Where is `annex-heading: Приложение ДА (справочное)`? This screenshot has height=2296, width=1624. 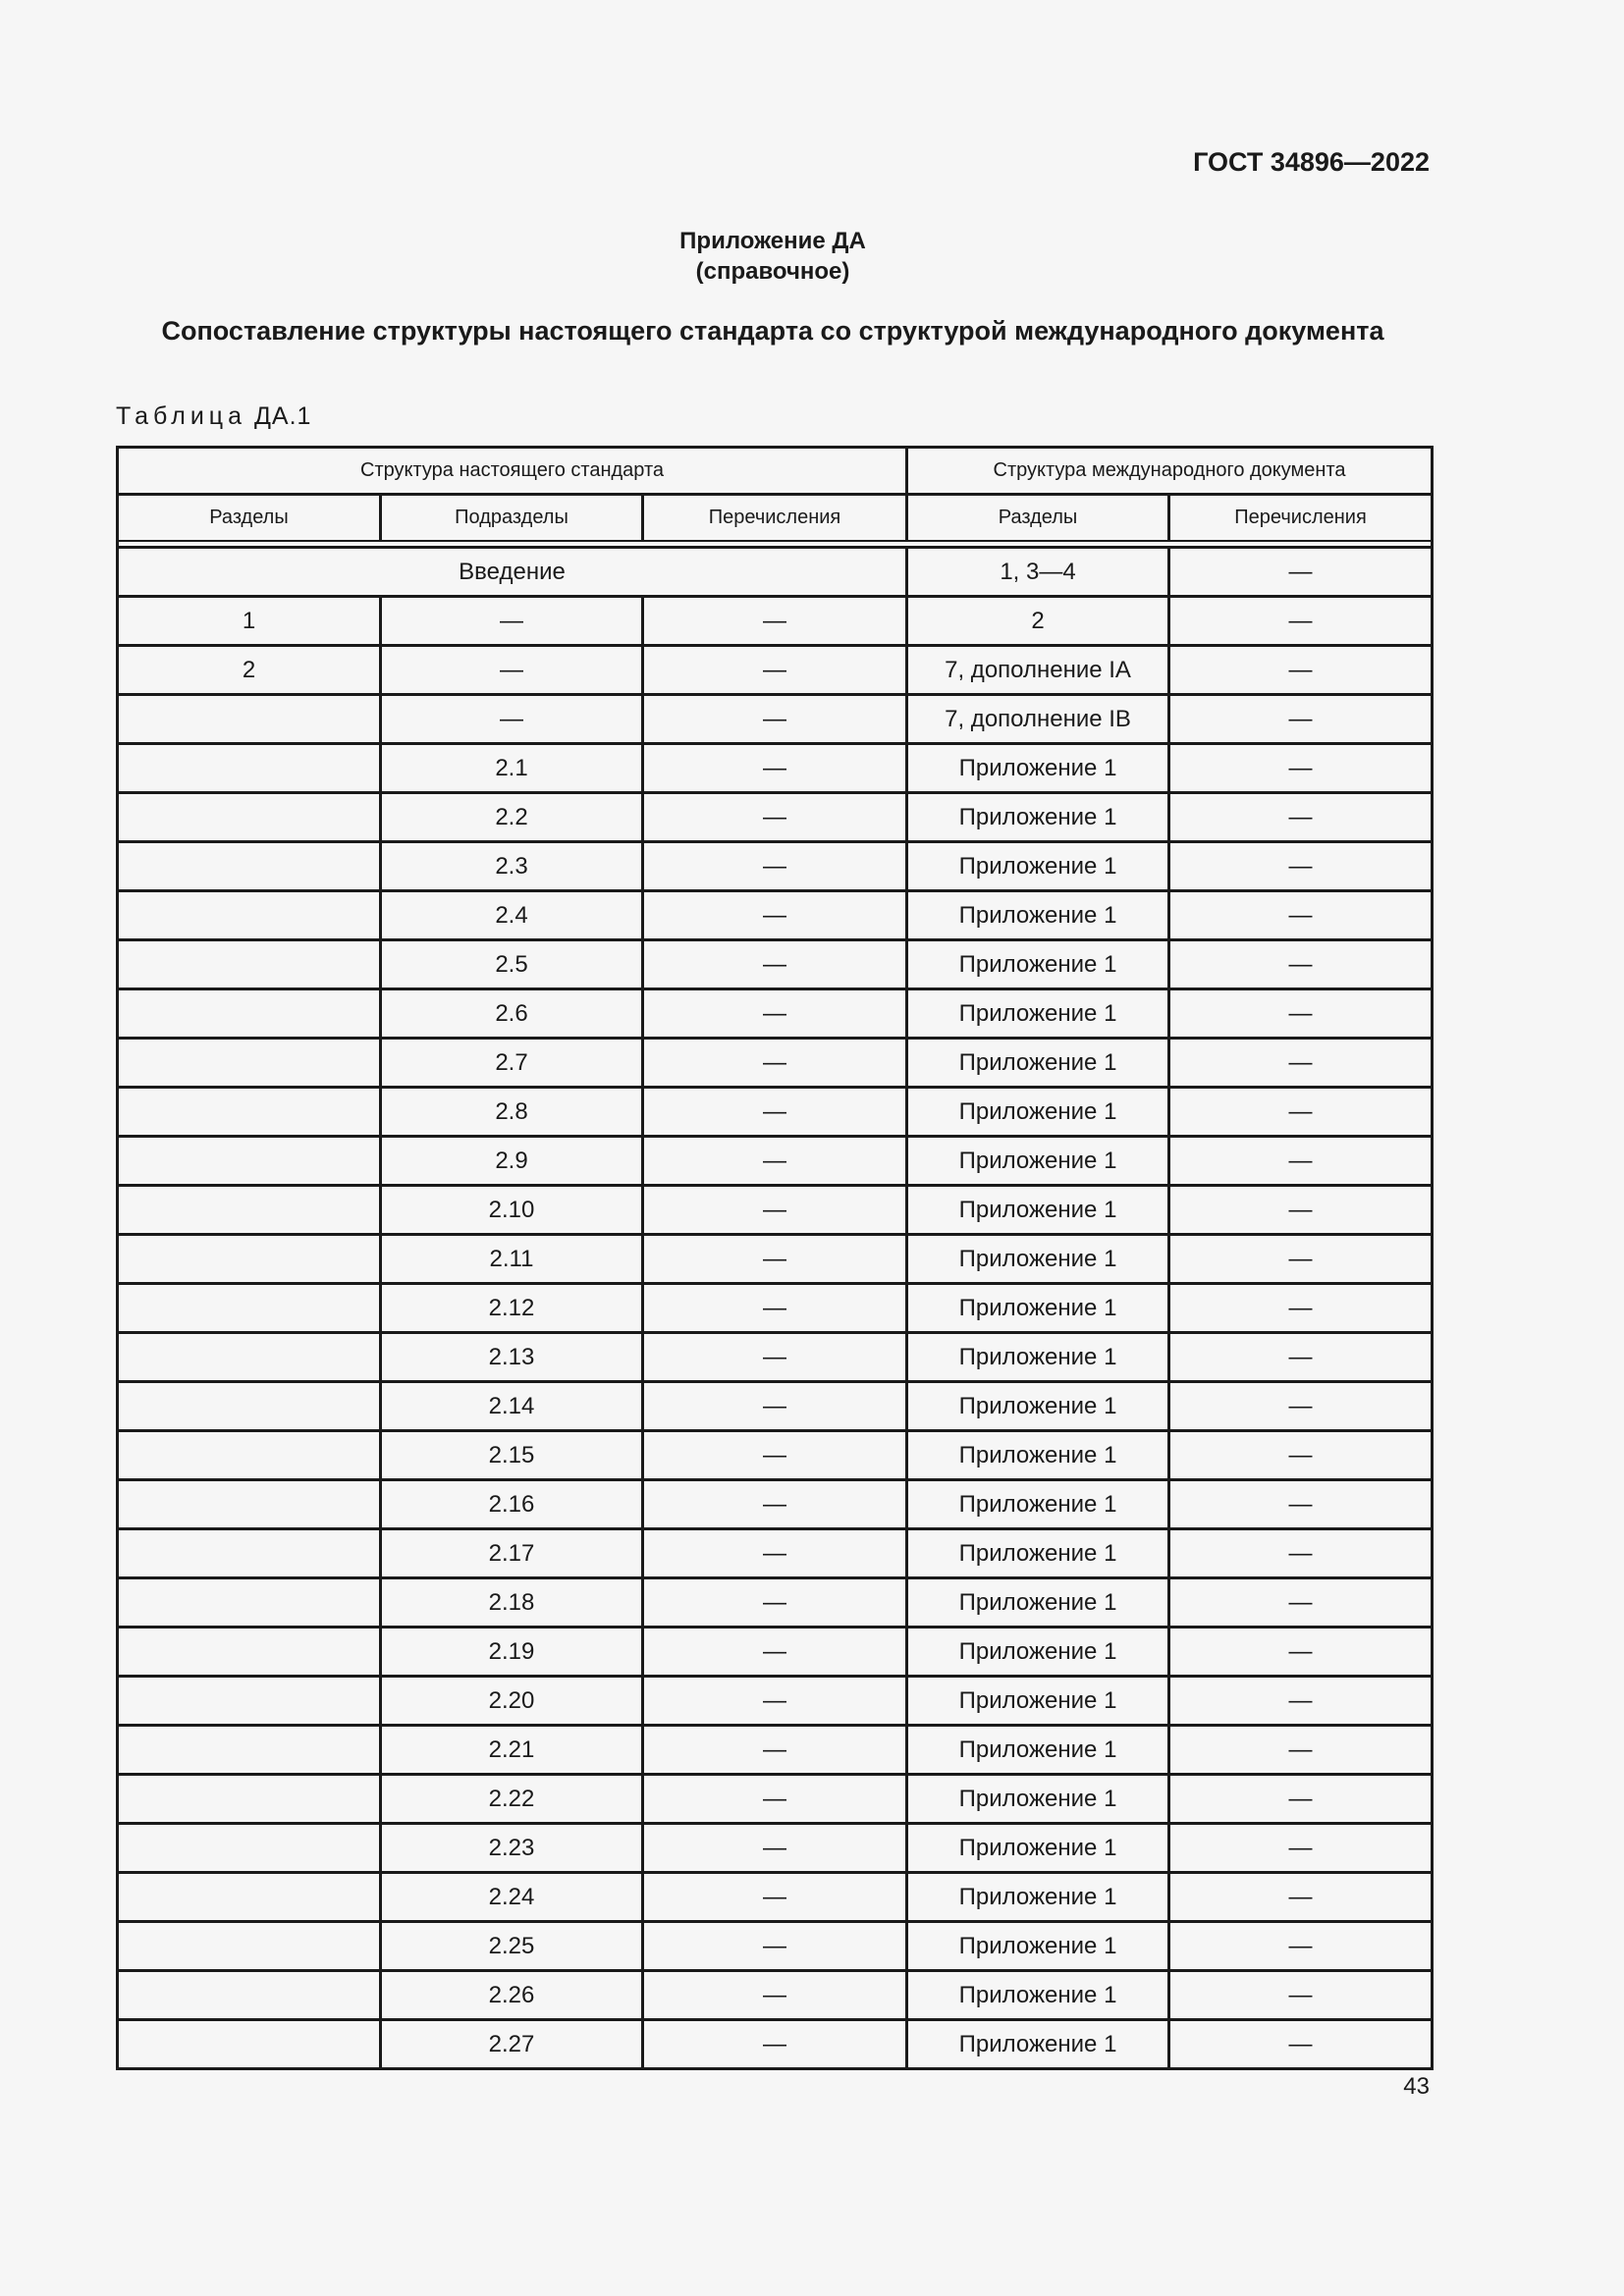
annex-heading: Приложение ДА (справочное) is located at coordinates (772, 256).